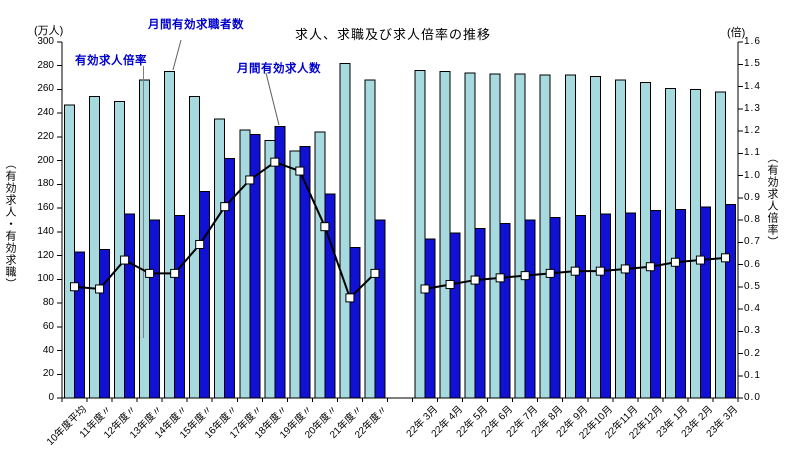 The width and height of the screenshot is (799, 461). I want to click on openings-series-label: 月間有効求人数, so click(279, 69).